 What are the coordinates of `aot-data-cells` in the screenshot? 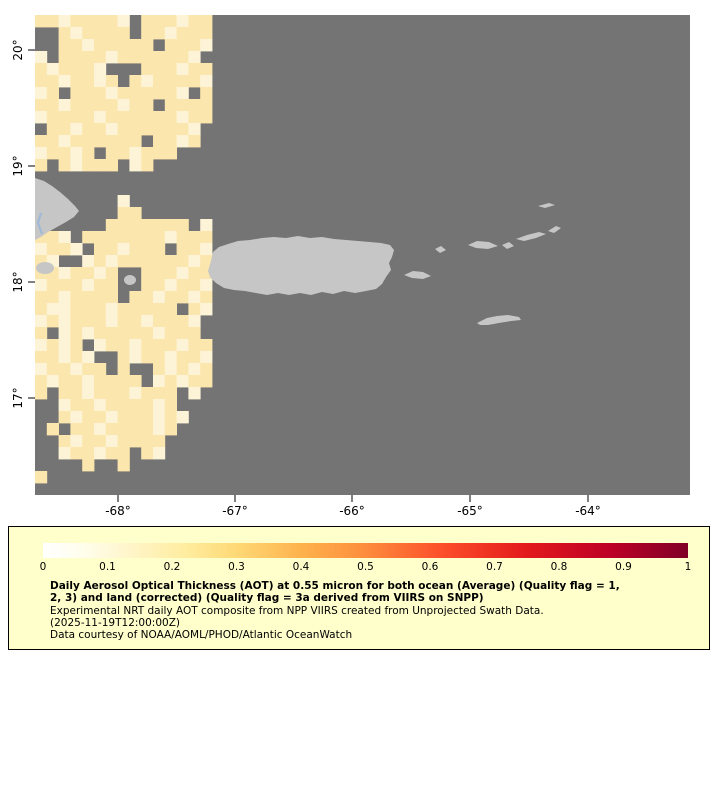 It's located at (124, 249).